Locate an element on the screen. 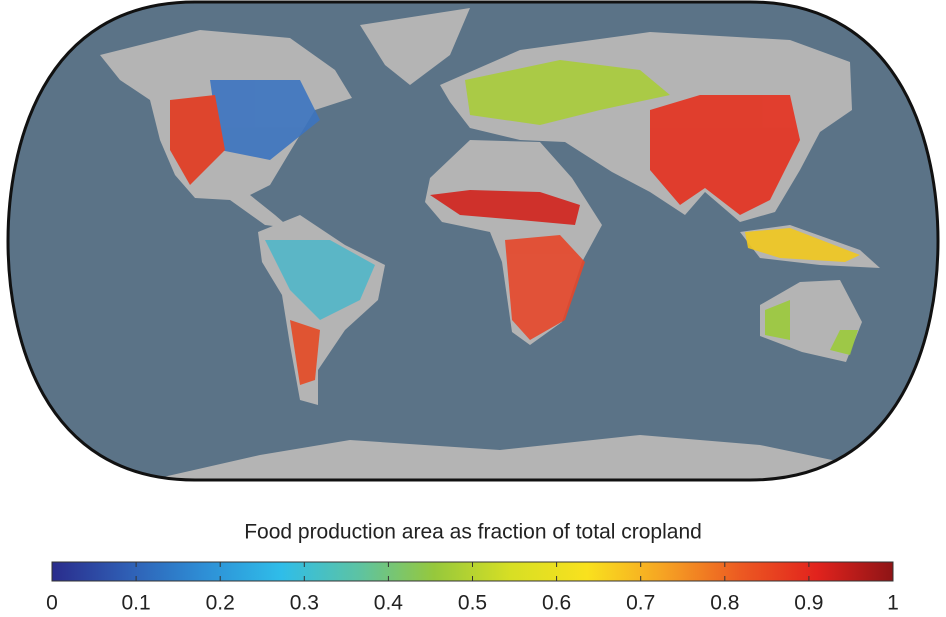  tick-label: 0.9 is located at coordinates (808, 603).